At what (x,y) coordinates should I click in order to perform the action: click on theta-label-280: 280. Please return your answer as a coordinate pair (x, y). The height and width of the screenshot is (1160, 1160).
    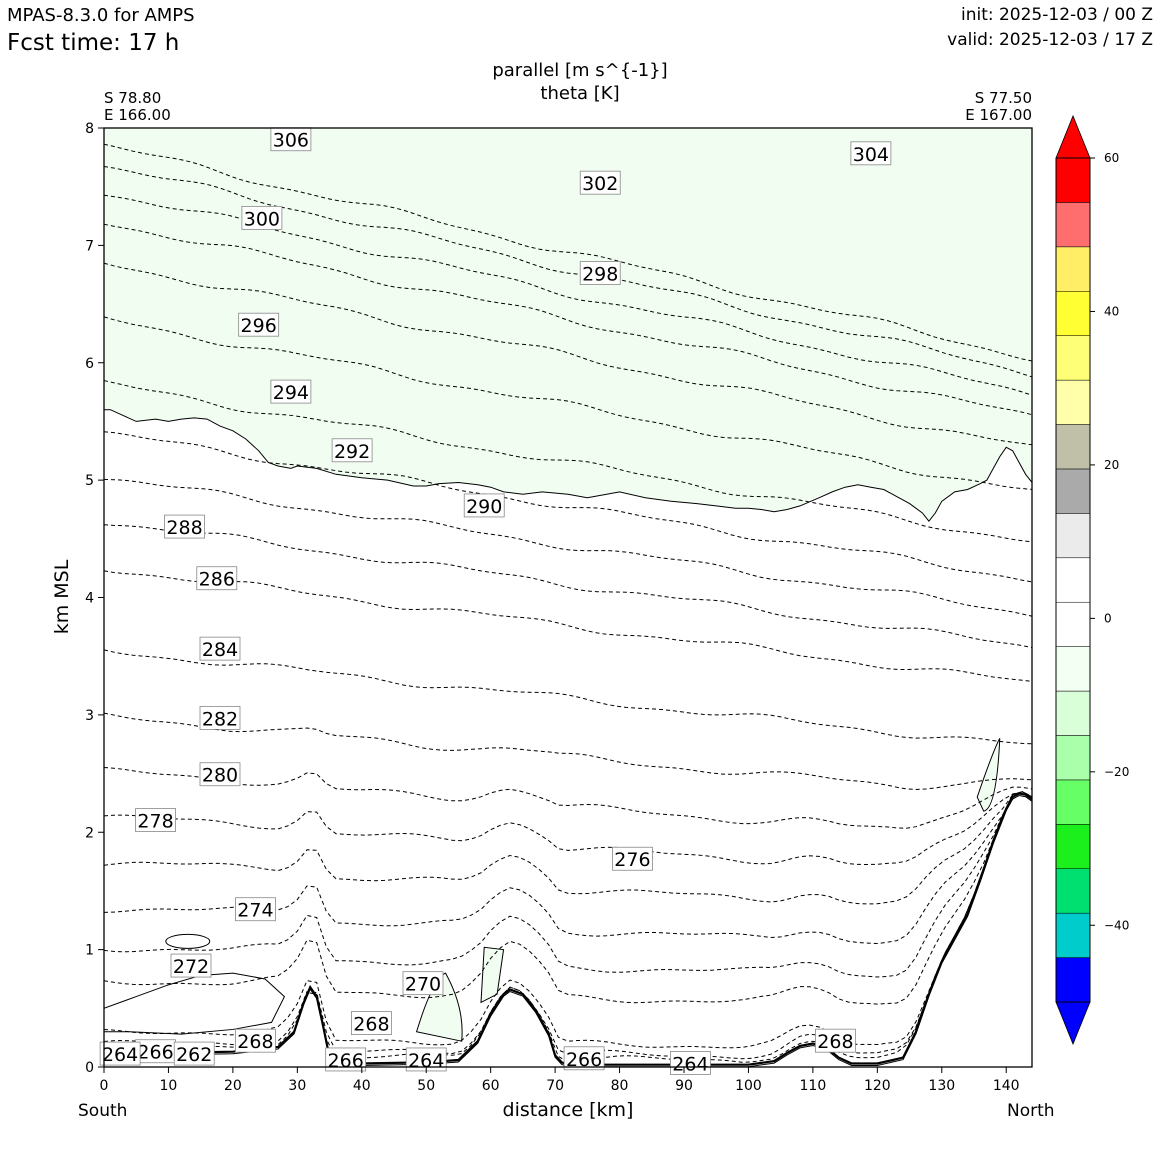
    Looking at the image, I should click on (220, 774).